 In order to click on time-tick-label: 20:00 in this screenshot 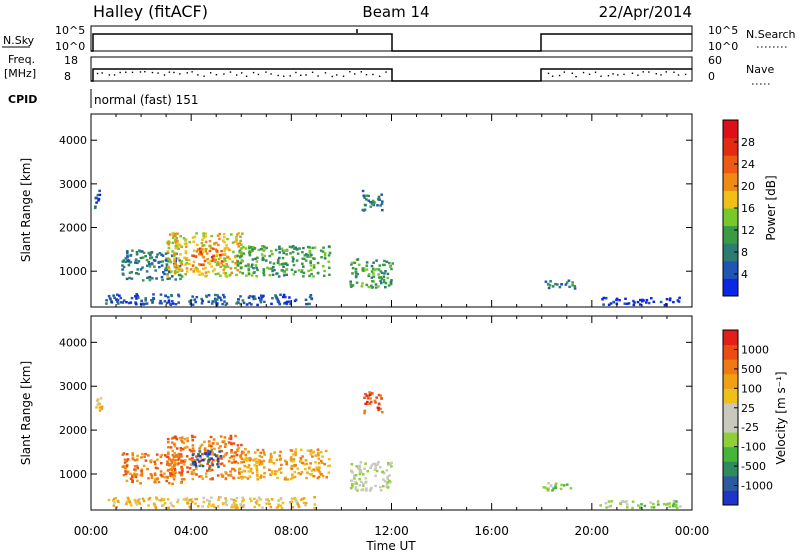, I will do `click(592, 531)`.